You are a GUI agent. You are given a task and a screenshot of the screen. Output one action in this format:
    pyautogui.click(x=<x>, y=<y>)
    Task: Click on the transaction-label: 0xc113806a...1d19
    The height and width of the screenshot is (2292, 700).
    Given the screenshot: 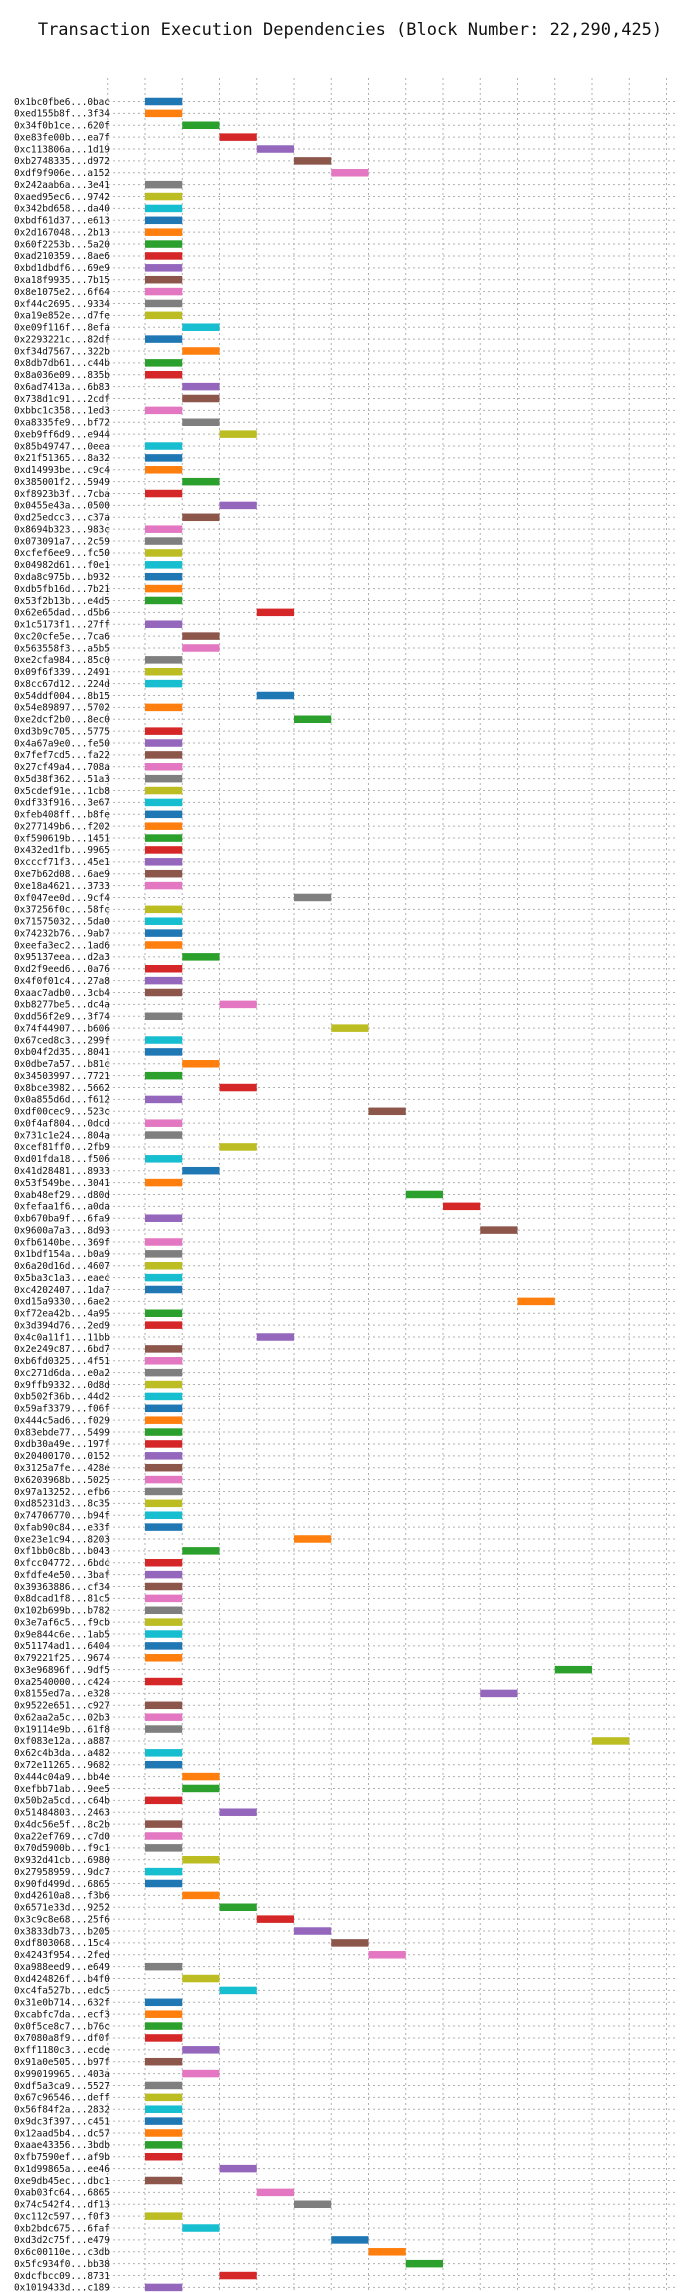 What is the action you would take?
    pyautogui.click(x=62, y=149)
    